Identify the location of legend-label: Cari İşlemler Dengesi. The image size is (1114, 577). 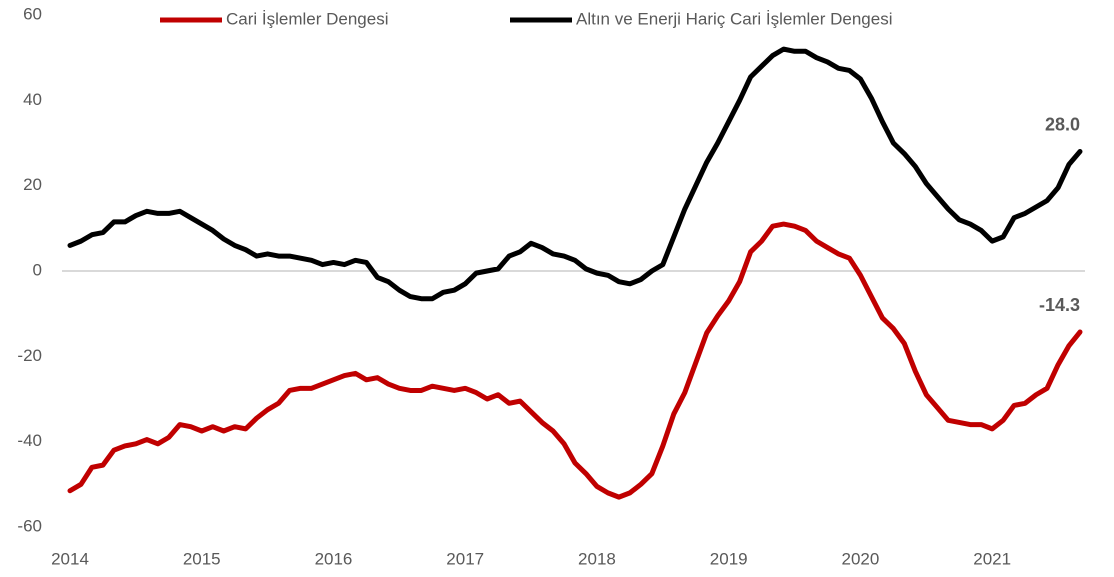
(307, 18).